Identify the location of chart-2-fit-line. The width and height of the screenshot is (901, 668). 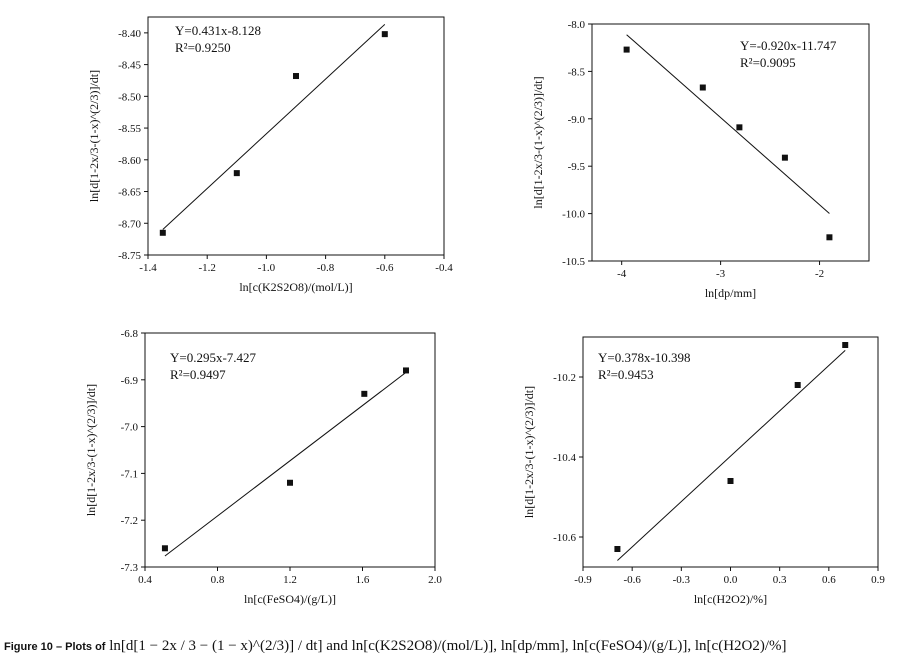
(728, 124).